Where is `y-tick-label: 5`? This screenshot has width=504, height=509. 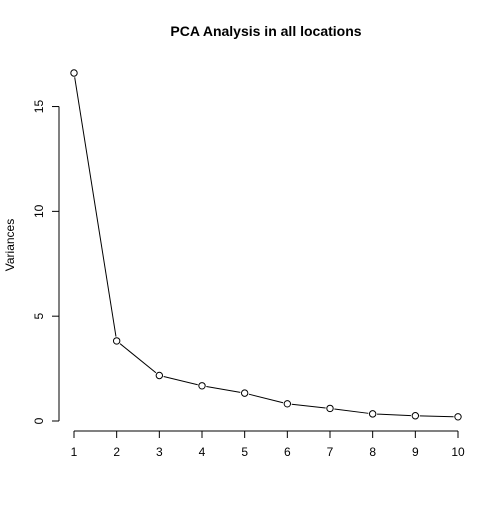 y-tick-label: 5 is located at coordinates (39, 316).